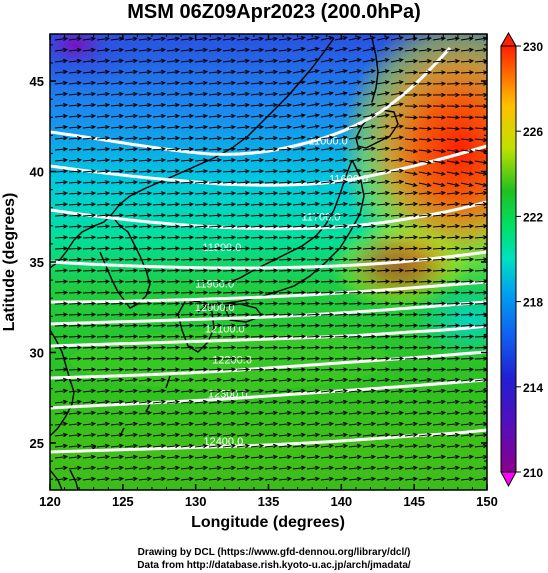 The width and height of the screenshot is (548, 573). What do you see at coordinates (123, 501) in the screenshot?
I see `x-tick-label: 125` at bounding box center [123, 501].